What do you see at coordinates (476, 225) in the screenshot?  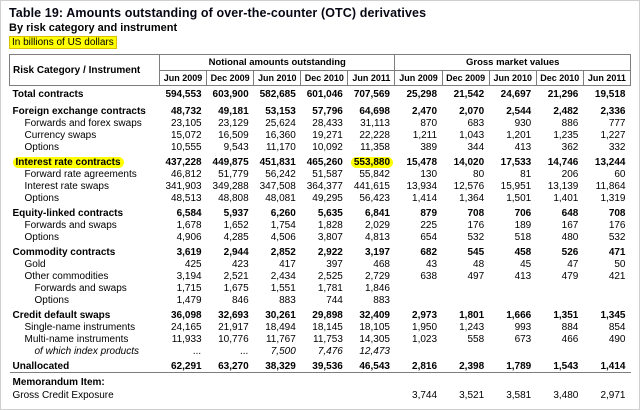 I see `cell-gross-dec2009: 176` at bounding box center [476, 225].